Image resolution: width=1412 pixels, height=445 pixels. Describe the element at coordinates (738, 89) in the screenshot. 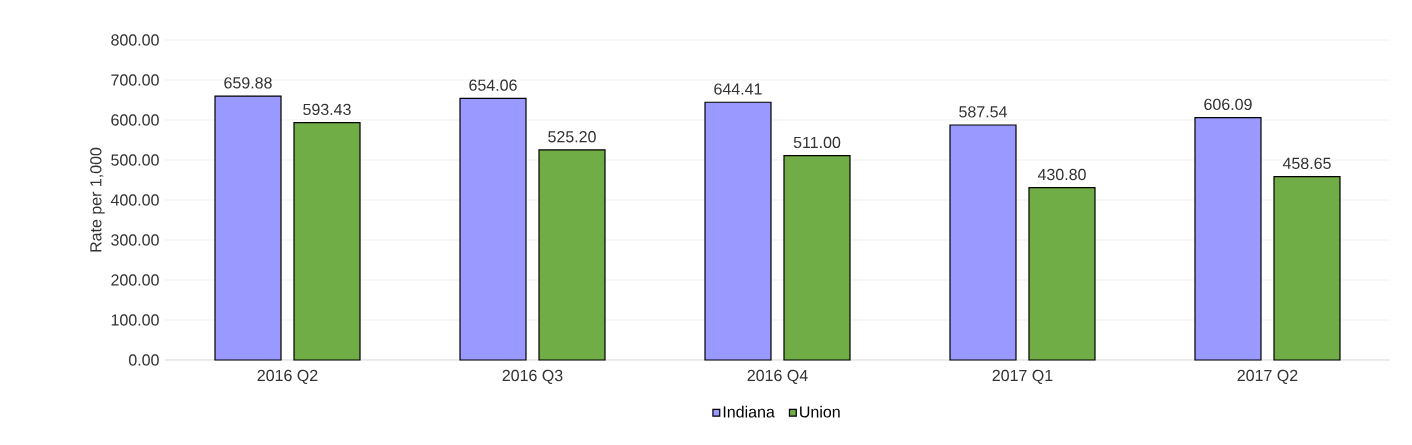

I see `data-label: 644.41` at that location.